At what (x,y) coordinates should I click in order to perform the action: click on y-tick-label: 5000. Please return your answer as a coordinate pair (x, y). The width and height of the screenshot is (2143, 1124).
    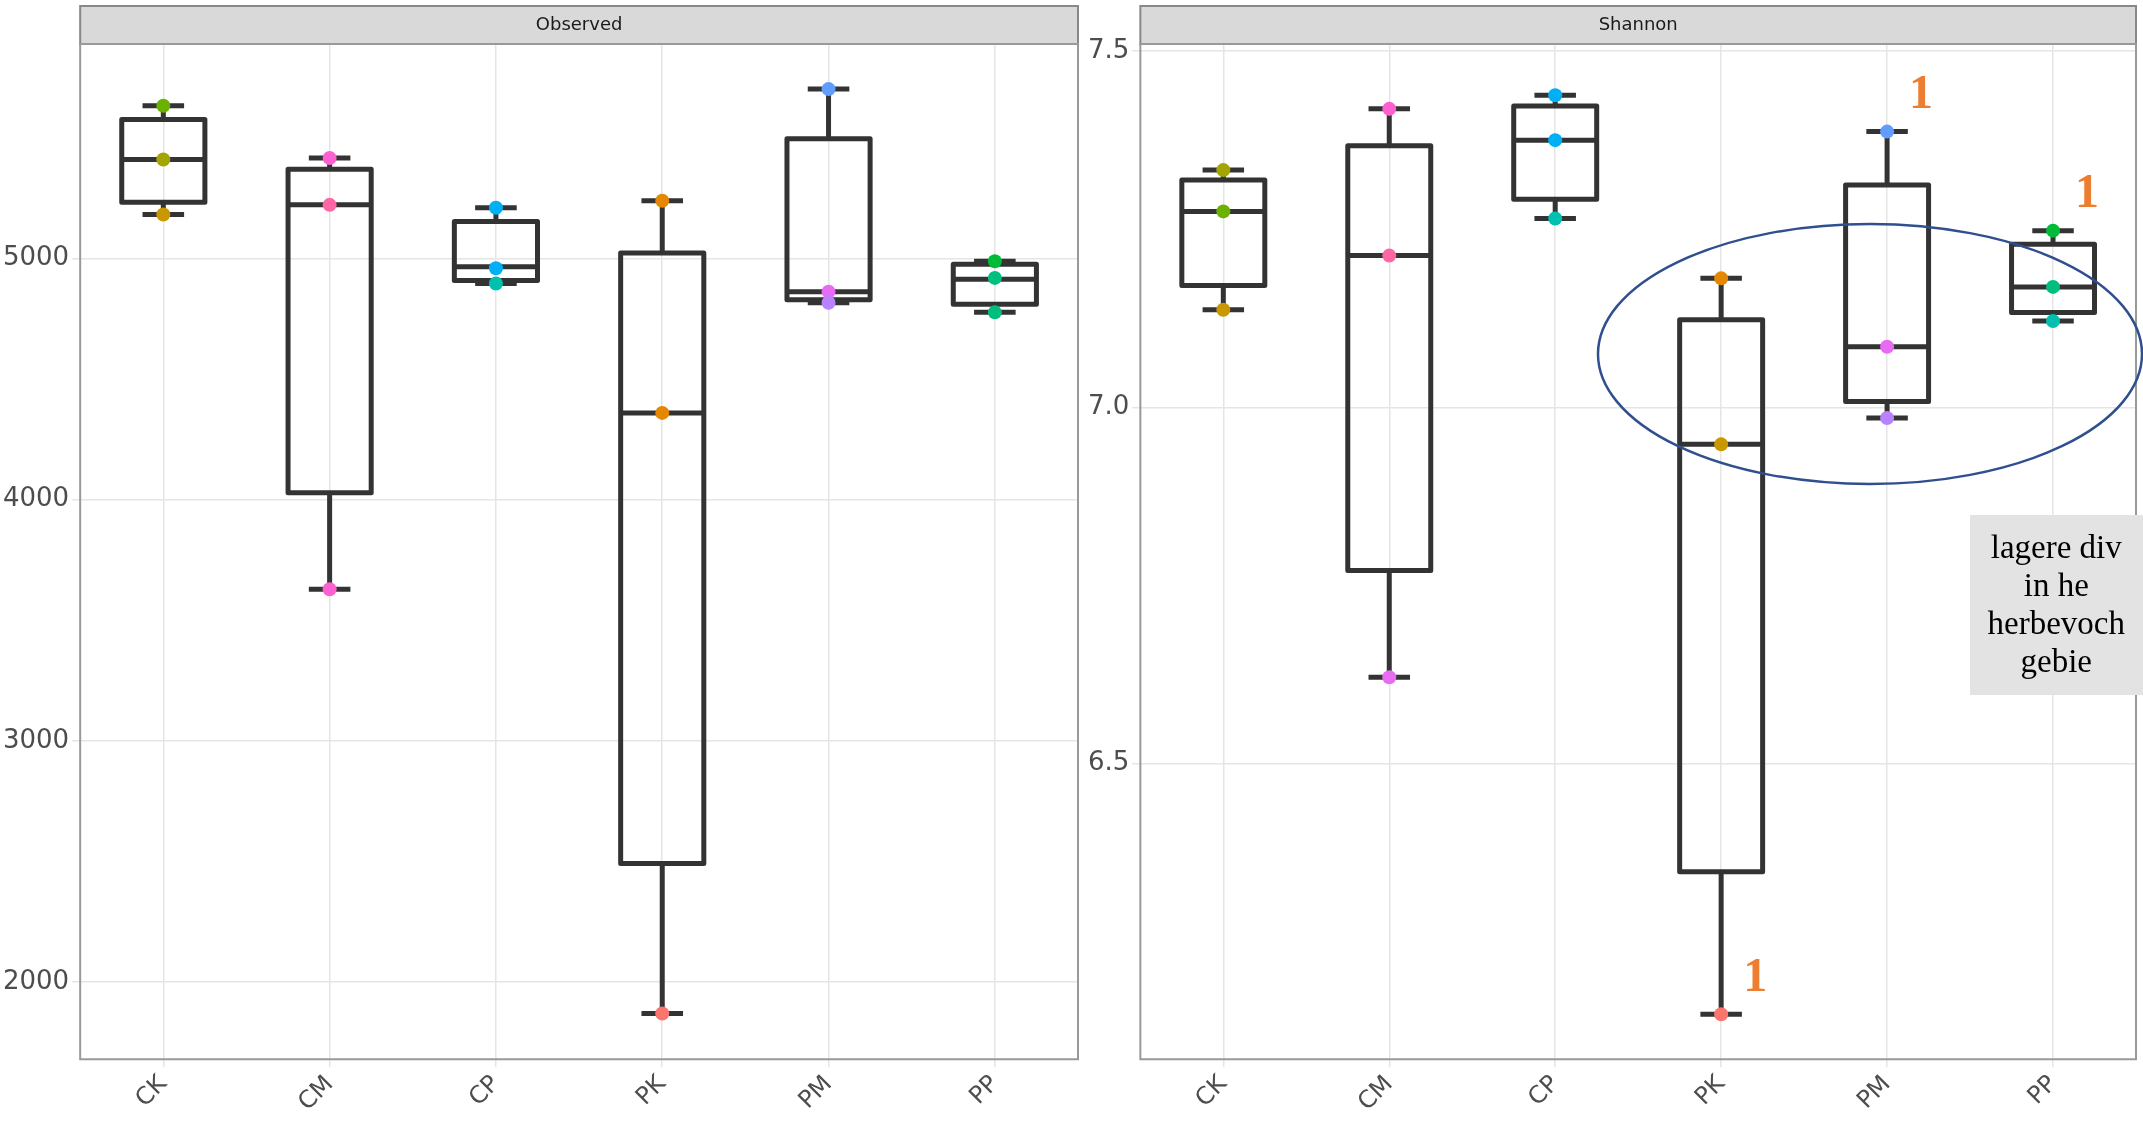
    Looking at the image, I should click on (36, 256).